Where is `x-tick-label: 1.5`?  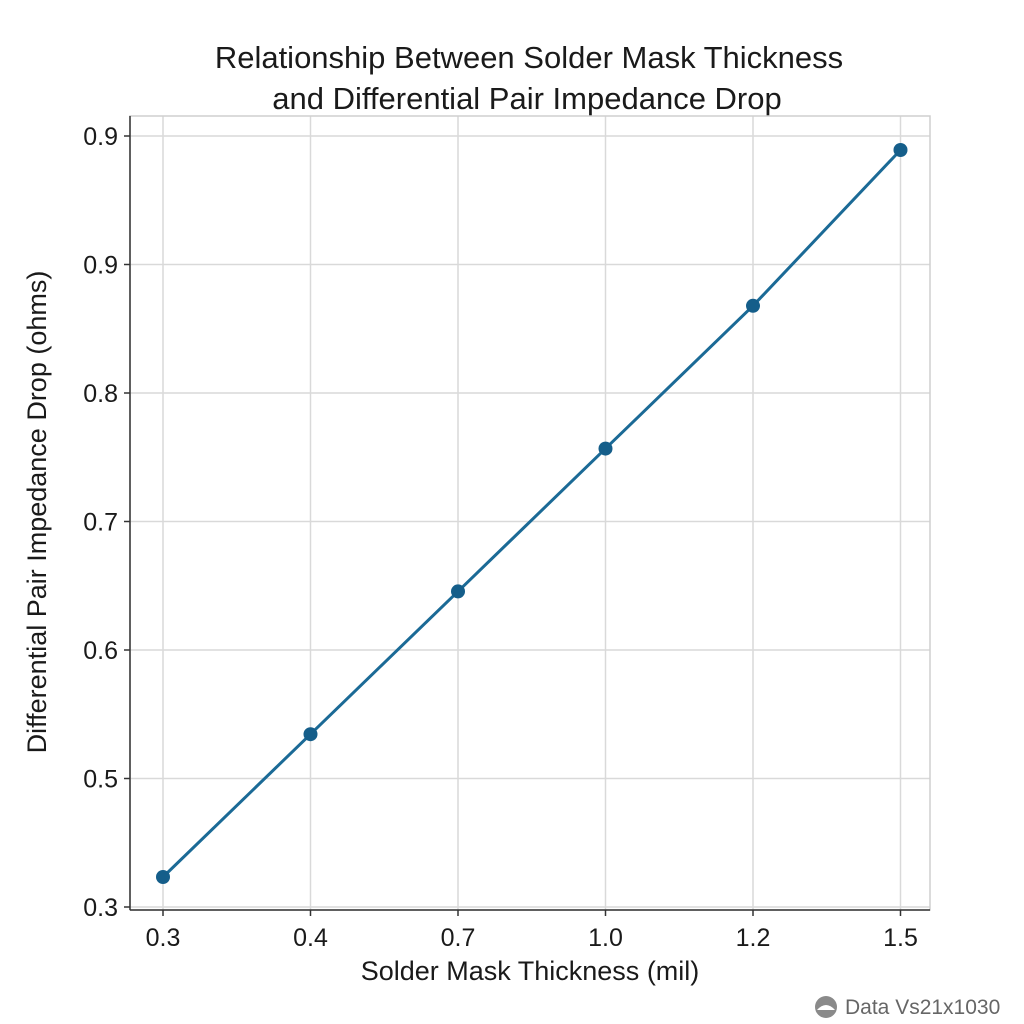
x-tick-label: 1.5 is located at coordinates (900, 938).